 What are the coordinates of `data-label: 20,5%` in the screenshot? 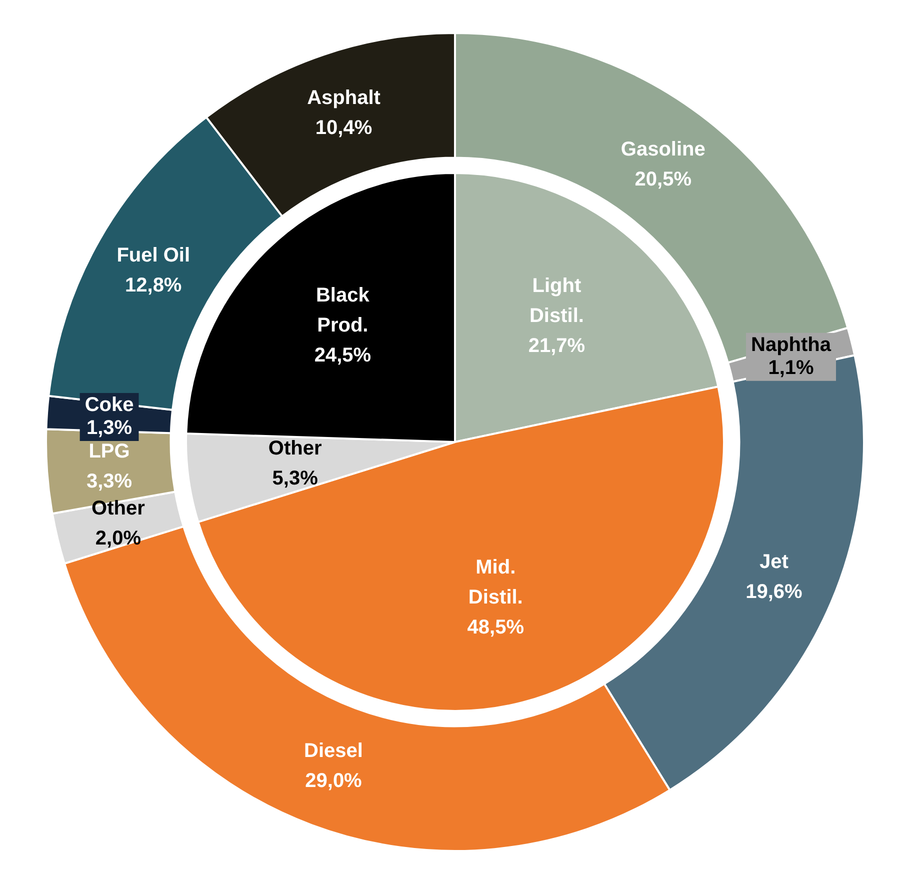 It's located at (663, 179).